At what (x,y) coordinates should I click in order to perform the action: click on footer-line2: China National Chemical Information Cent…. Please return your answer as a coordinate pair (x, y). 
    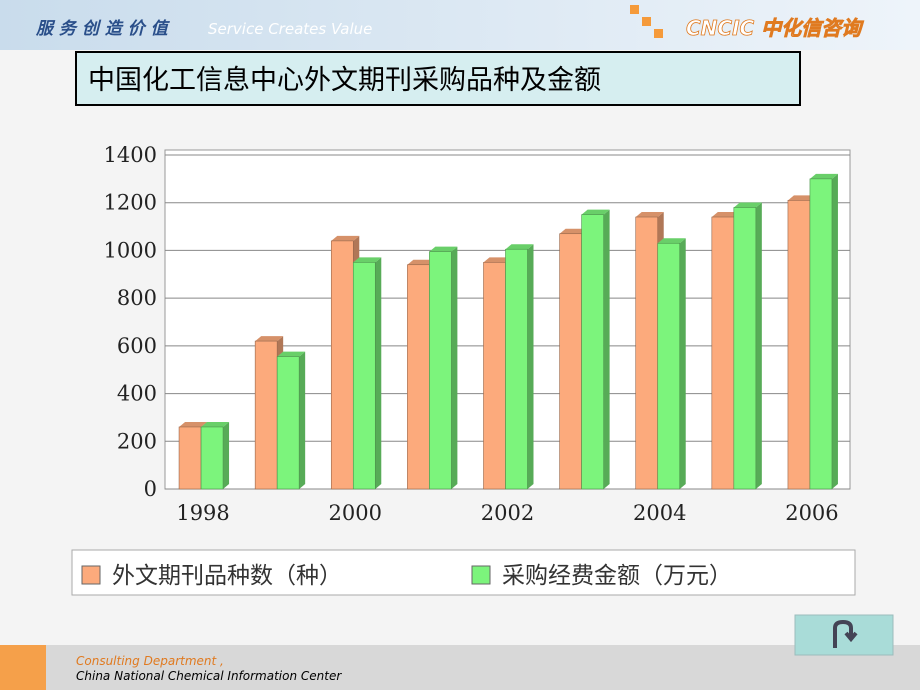
    Looking at the image, I should click on (209, 676).